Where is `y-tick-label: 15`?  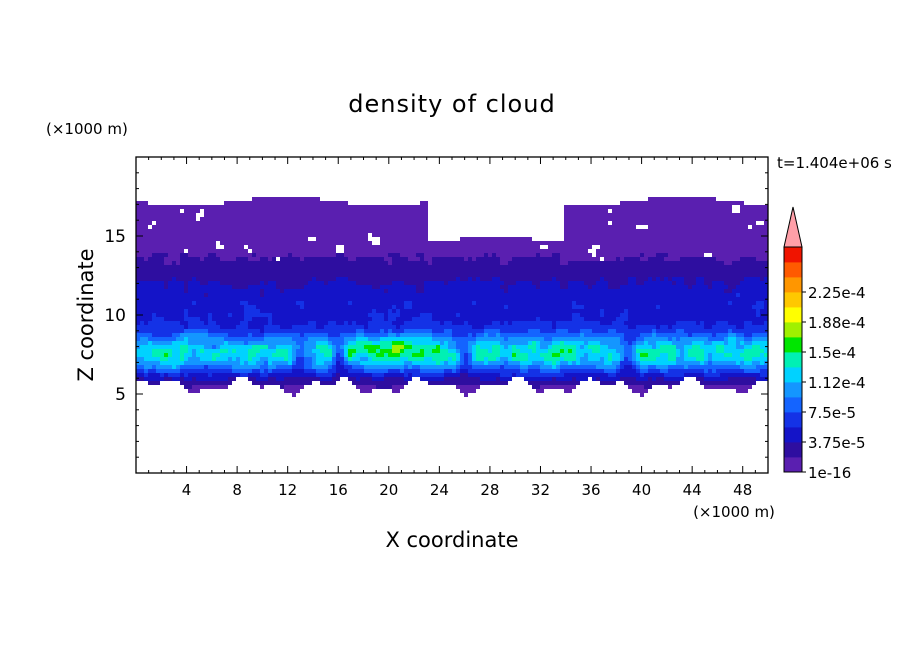 y-tick-label: 15 is located at coordinates (115, 237).